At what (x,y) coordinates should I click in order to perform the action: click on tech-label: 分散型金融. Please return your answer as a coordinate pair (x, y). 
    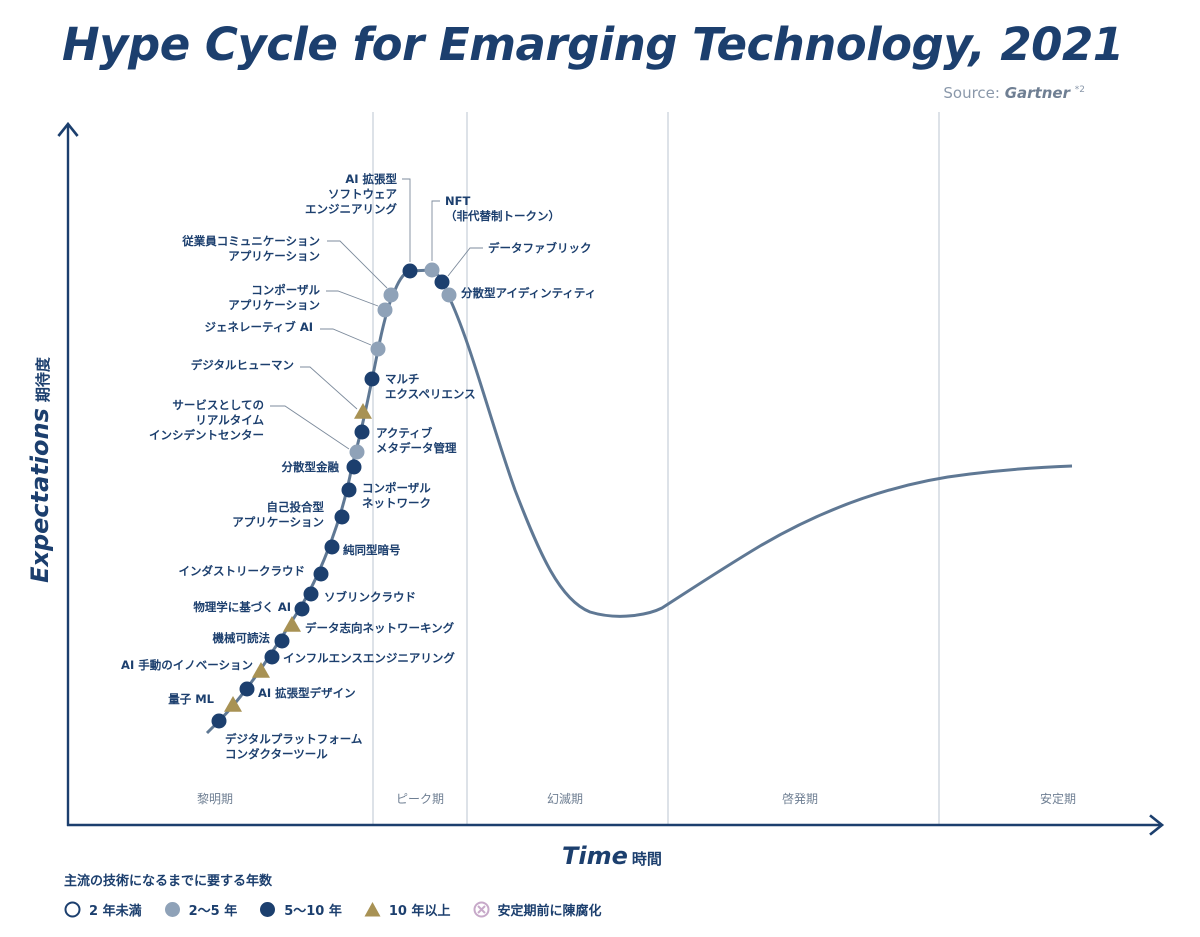
    Looking at the image, I should click on (310, 467).